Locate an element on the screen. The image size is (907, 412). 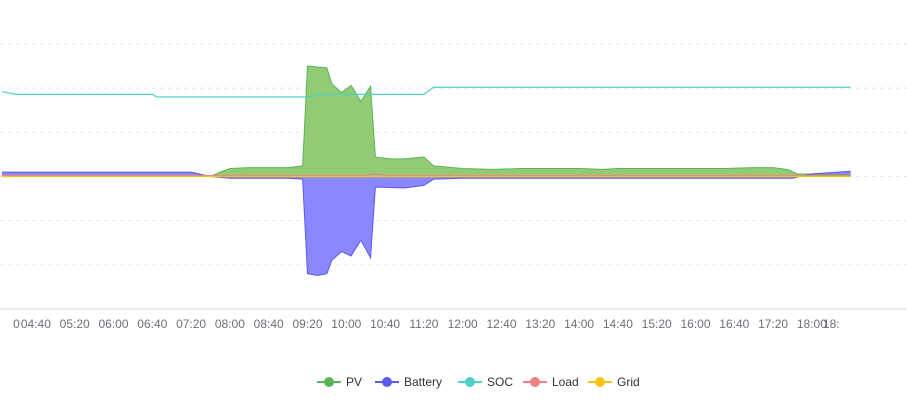
line-load is located at coordinates (426, 175).